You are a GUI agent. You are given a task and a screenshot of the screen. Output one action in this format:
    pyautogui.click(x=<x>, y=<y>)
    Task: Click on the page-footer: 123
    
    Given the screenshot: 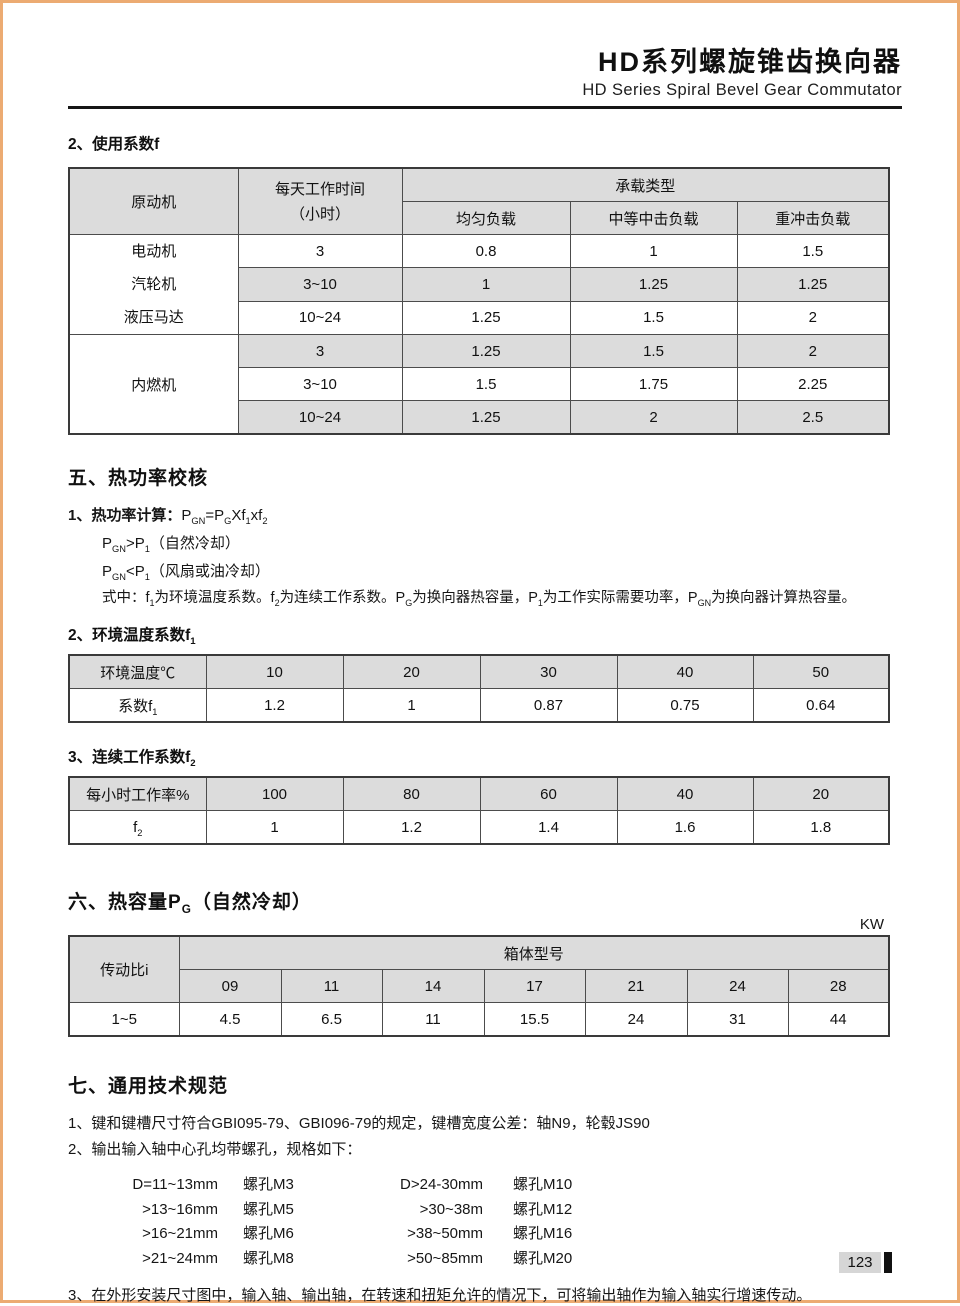 What is the action you would take?
    pyautogui.click(x=865, y=1262)
    